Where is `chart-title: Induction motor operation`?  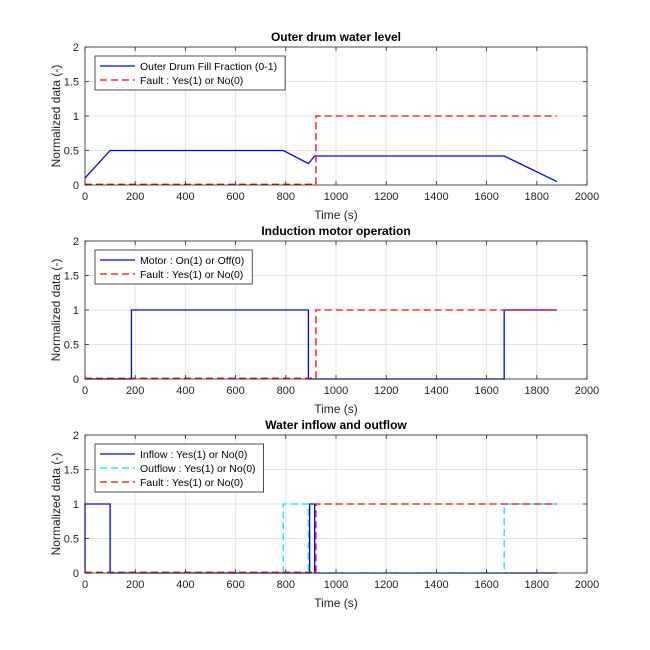 chart-title: Induction motor operation is located at coordinates (335, 231).